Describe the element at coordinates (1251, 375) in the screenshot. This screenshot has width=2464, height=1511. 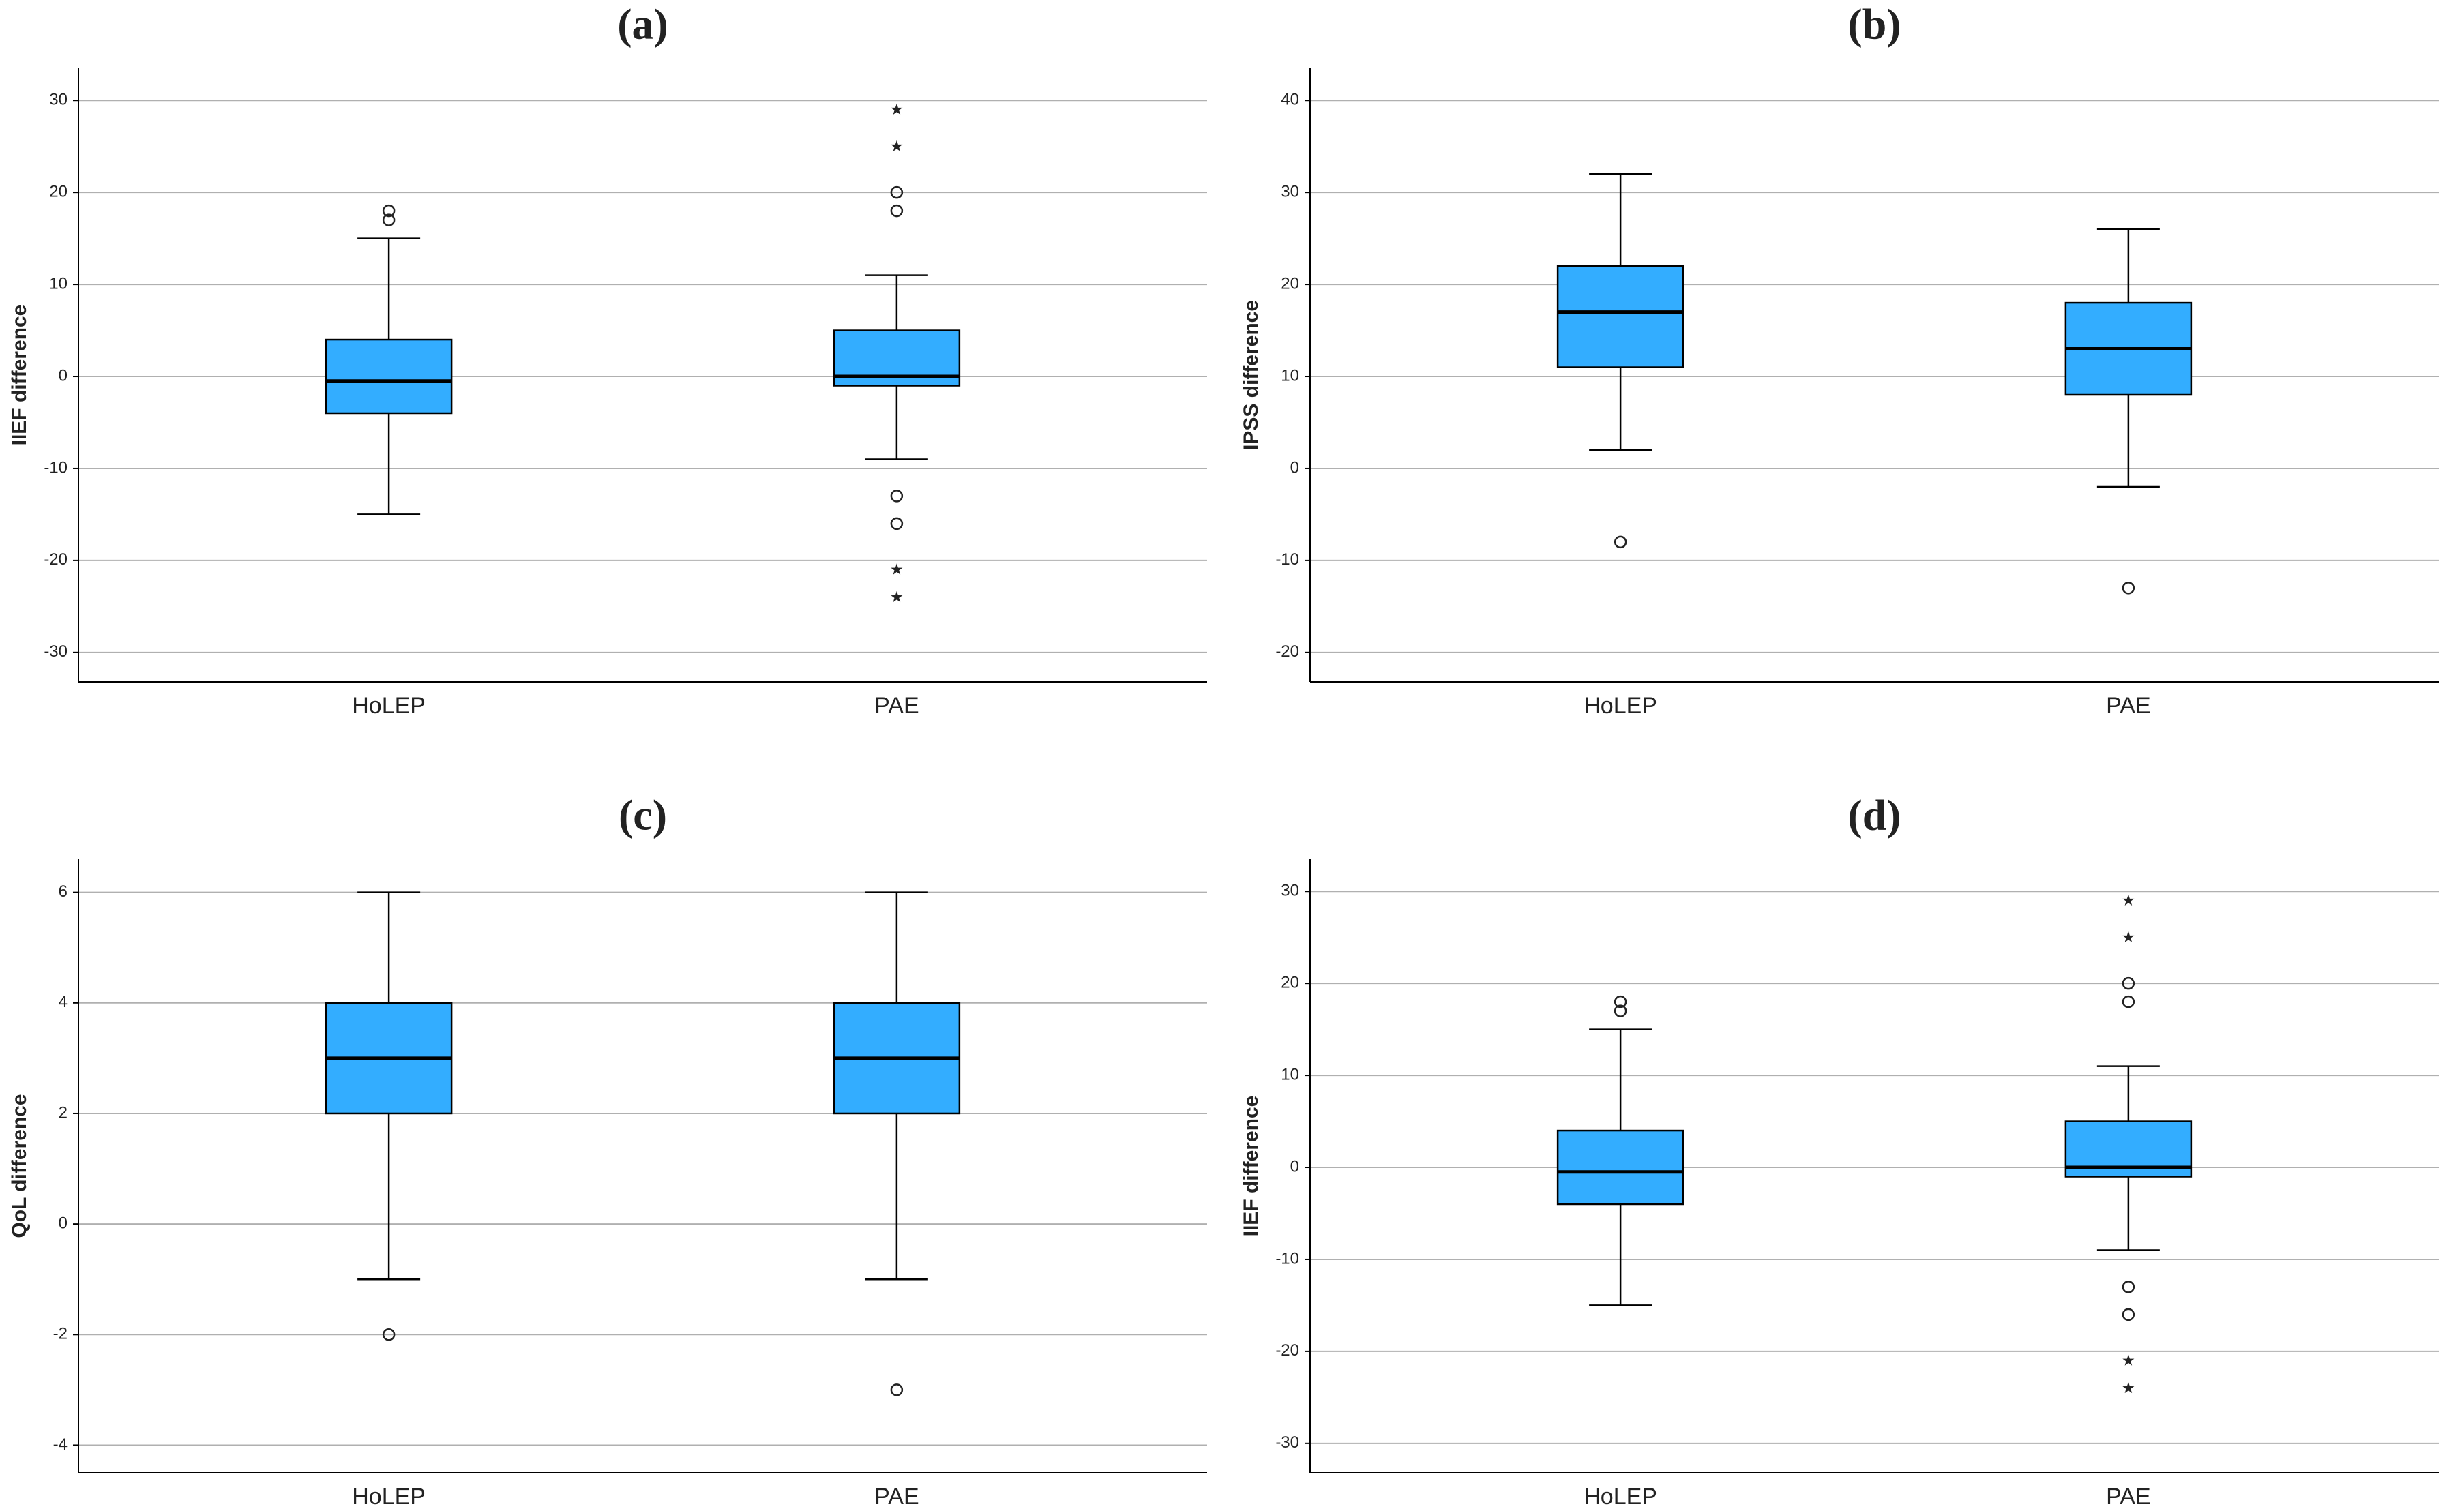
I see `y-axis-label: IPSS difference` at that location.